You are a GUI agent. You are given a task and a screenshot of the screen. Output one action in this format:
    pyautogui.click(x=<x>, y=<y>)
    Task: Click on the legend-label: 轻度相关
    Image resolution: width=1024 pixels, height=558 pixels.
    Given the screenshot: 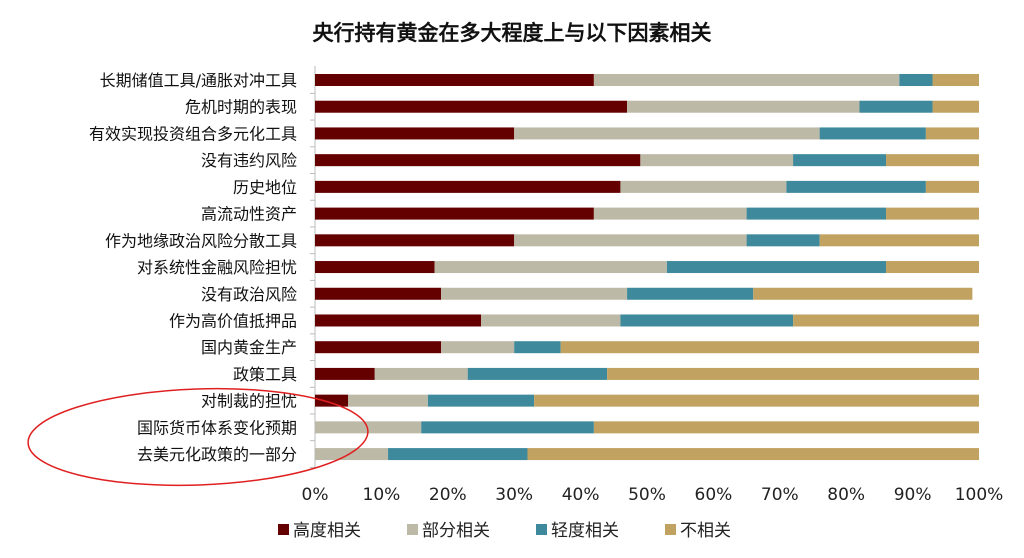 What is the action you would take?
    pyautogui.click(x=585, y=531)
    